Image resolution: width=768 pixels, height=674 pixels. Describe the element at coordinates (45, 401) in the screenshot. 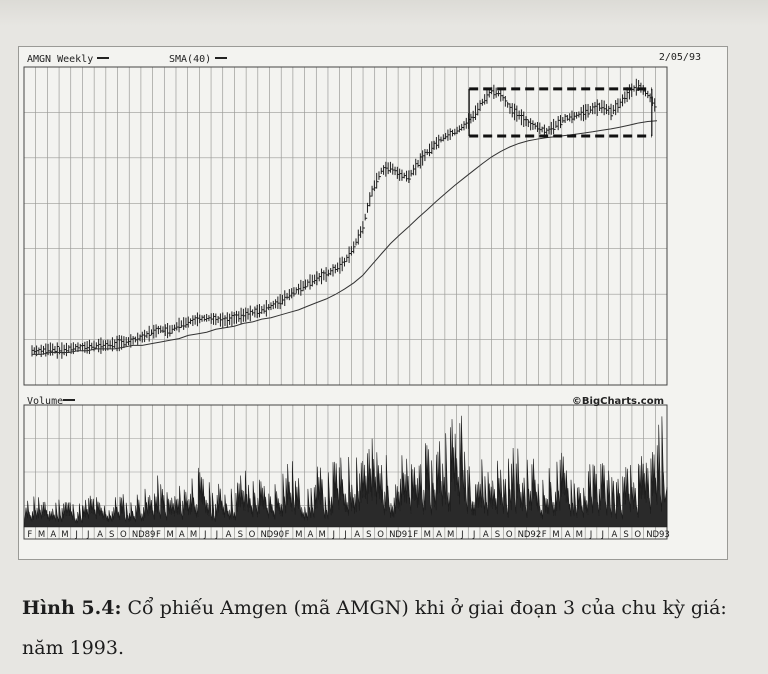

I see `volume-panel-title: Volume` at that location.